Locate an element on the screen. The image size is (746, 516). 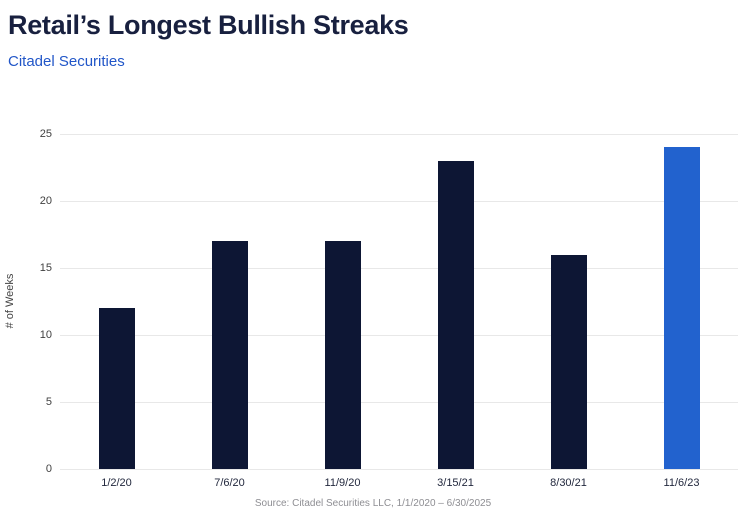
y-tick-label: 10 is located at coordinates (45, 334).